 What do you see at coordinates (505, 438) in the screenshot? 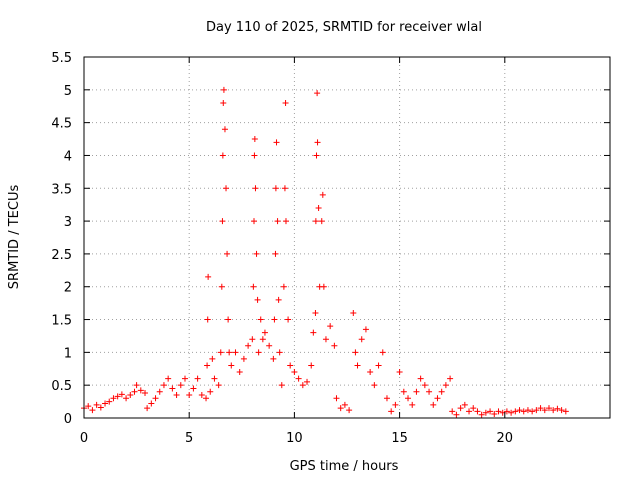
I see `x-tick-label: 20` at bounding box center [505, 438].